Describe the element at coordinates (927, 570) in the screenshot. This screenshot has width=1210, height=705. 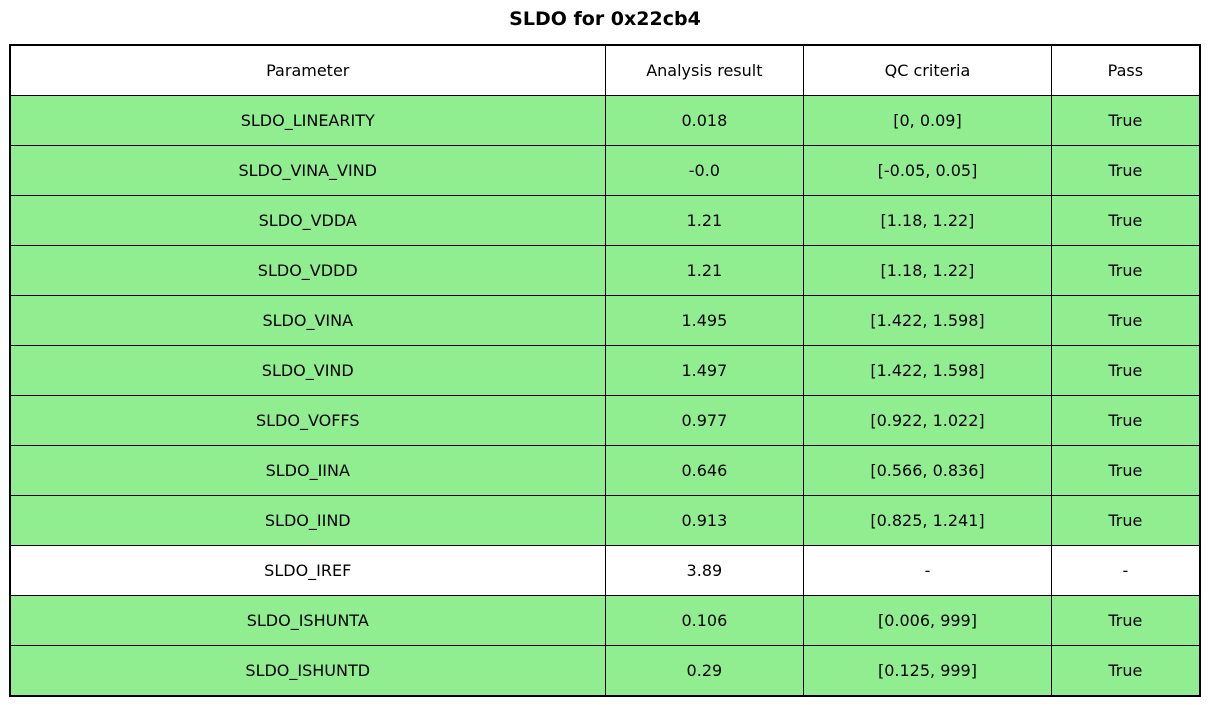
I see `cell-qc-criteria: -` at that location.